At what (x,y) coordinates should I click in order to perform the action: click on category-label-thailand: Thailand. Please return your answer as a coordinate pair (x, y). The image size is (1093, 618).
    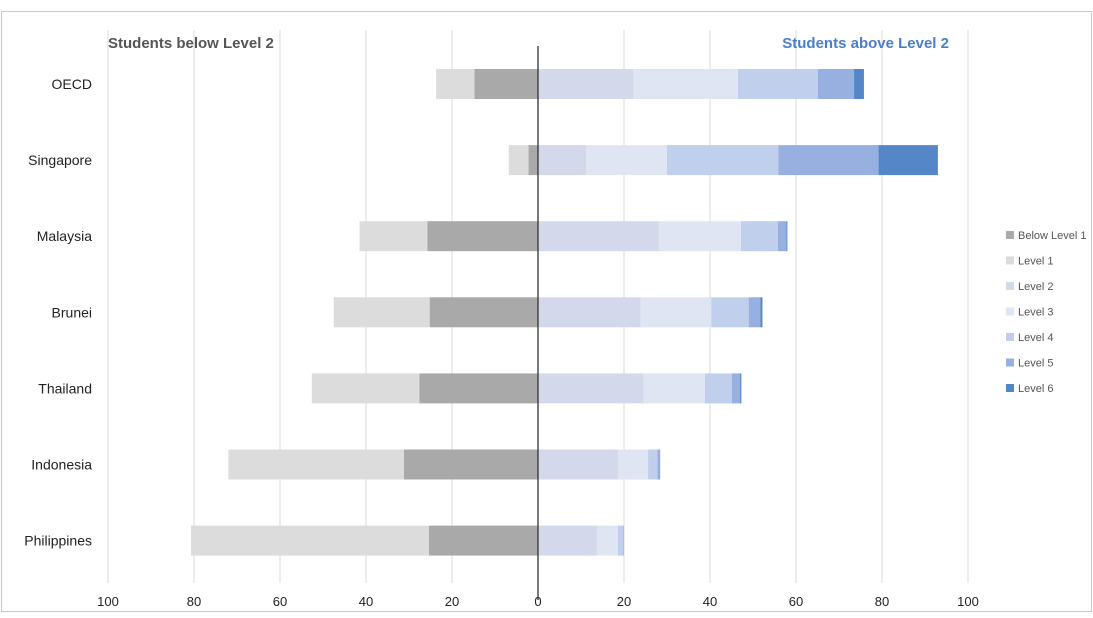
    Looking at the image, I should click on (65, 388).